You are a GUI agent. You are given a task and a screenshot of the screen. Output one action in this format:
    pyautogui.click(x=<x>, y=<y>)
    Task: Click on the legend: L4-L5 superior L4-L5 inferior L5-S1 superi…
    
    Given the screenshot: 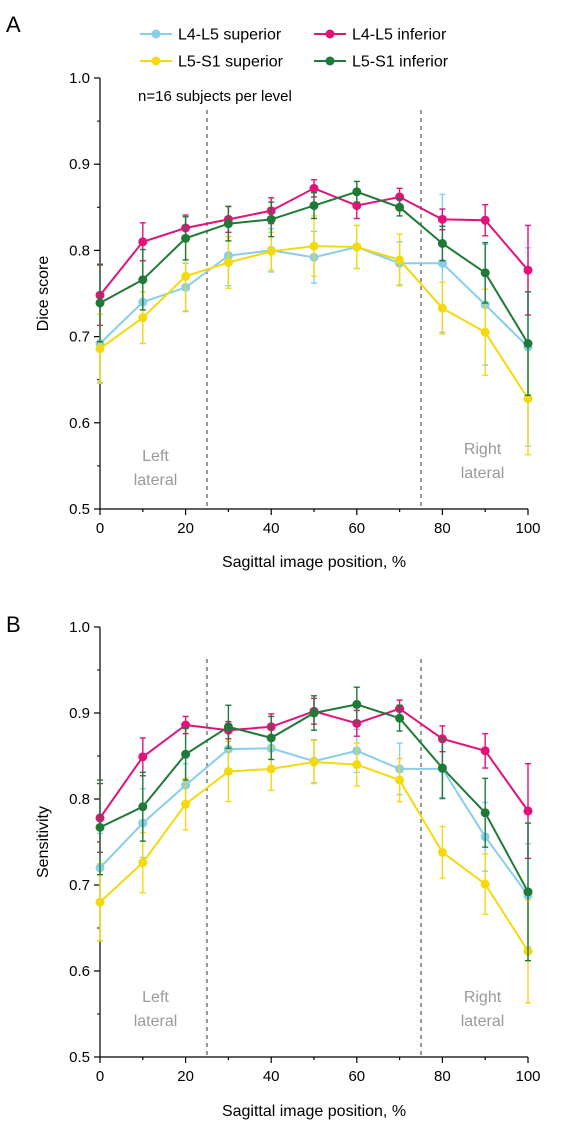 What is the action you would take?
    pyautogui.click(x=294, y=49)
    